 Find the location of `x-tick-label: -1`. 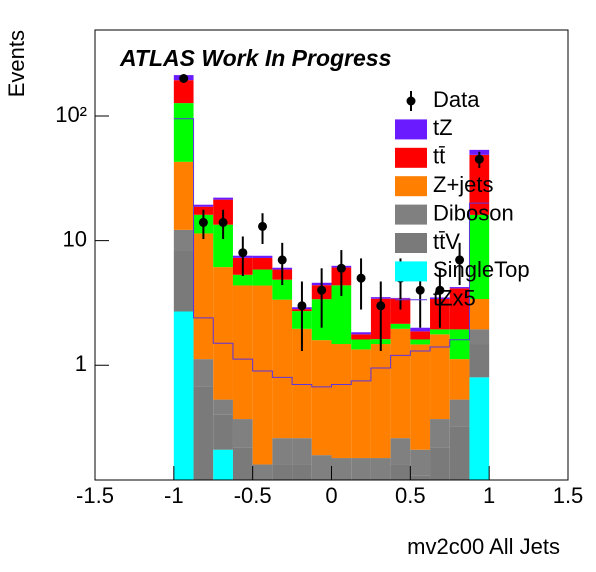

x-tick-label: -1 is located at coordinates (174, 495).